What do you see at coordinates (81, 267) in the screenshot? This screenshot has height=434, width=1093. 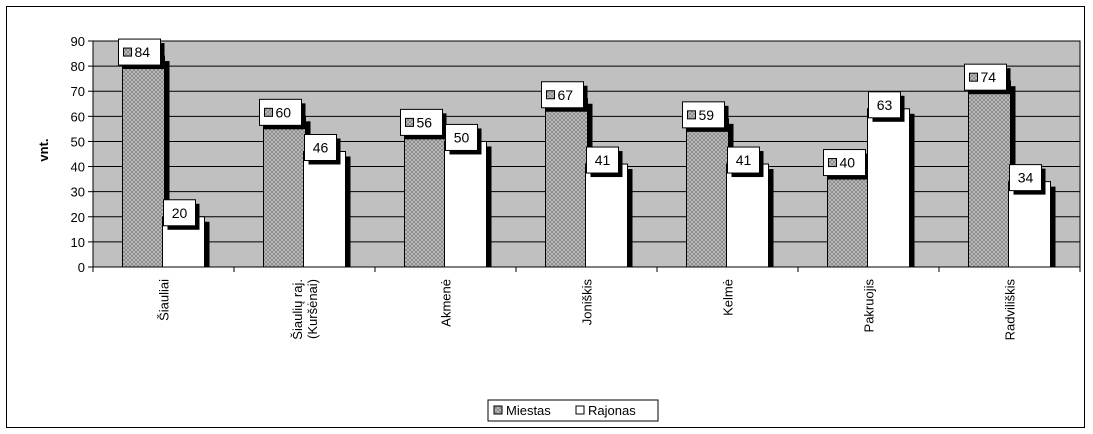 I see `y-tick-label: 0` at bounding box center [81, 267].